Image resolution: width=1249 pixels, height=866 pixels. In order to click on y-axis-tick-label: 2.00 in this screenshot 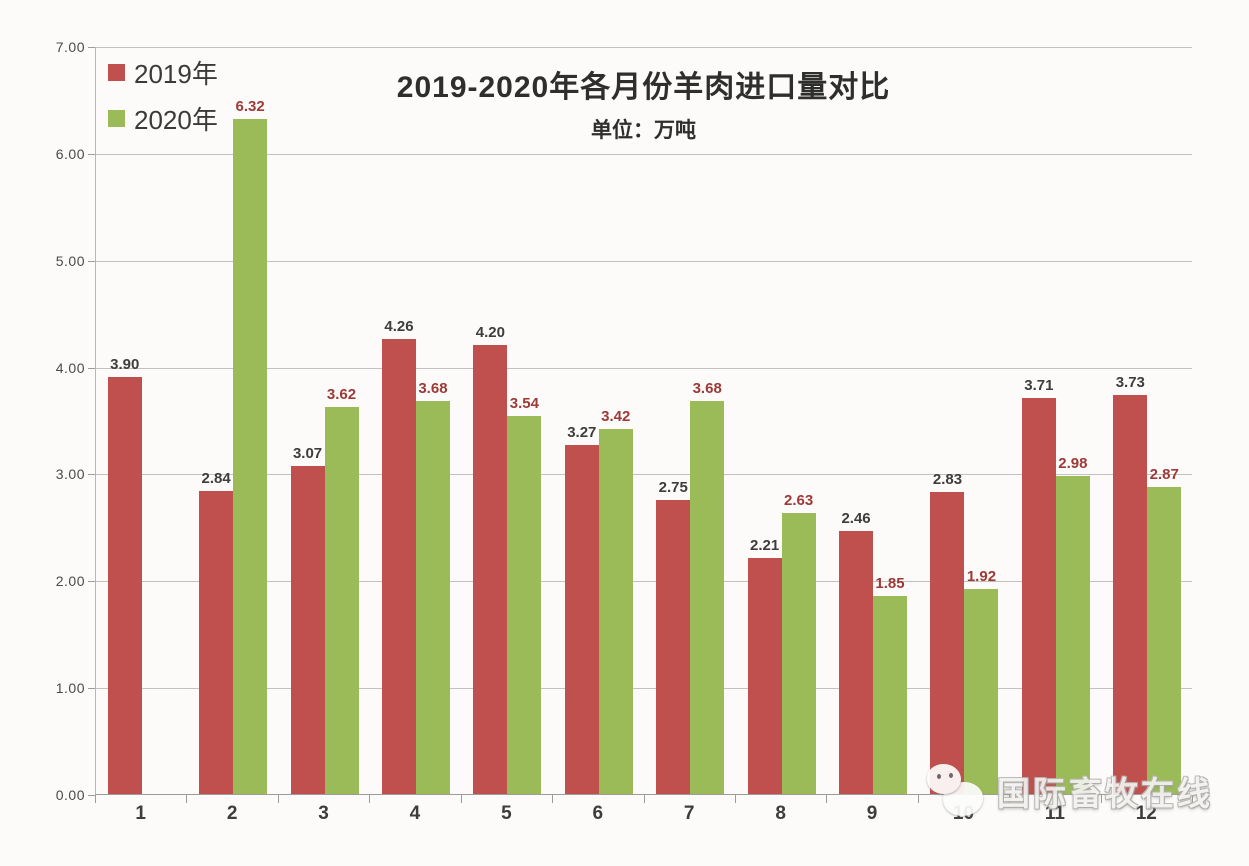, I will do `click(70, 581)`.